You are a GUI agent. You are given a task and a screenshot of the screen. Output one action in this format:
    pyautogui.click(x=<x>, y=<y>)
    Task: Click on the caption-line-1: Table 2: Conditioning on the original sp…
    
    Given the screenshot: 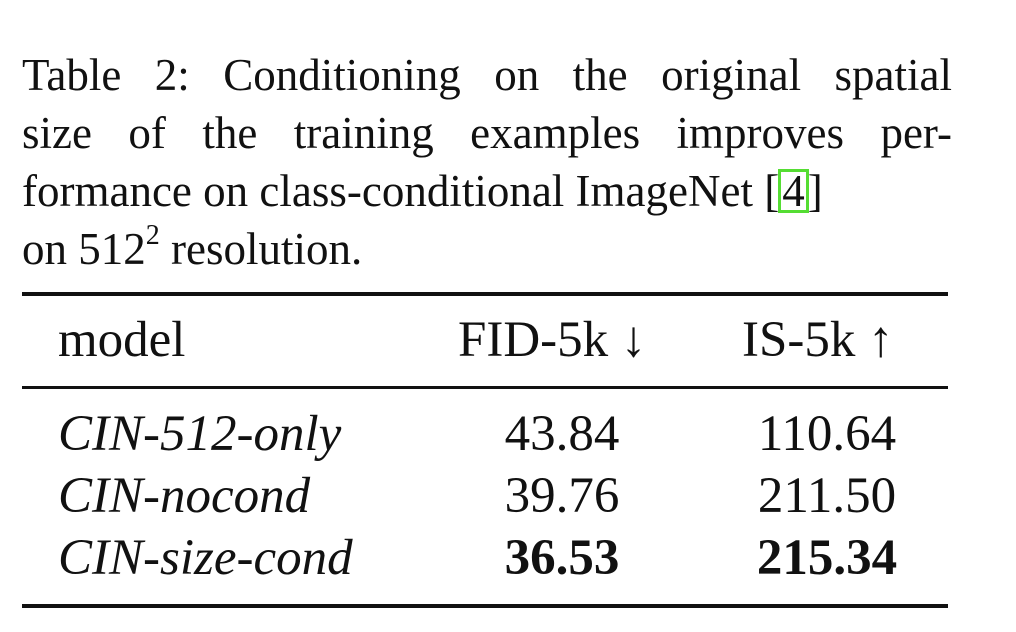 What is the action you would take?
    pyautogui.click(x=487, y=75)
    